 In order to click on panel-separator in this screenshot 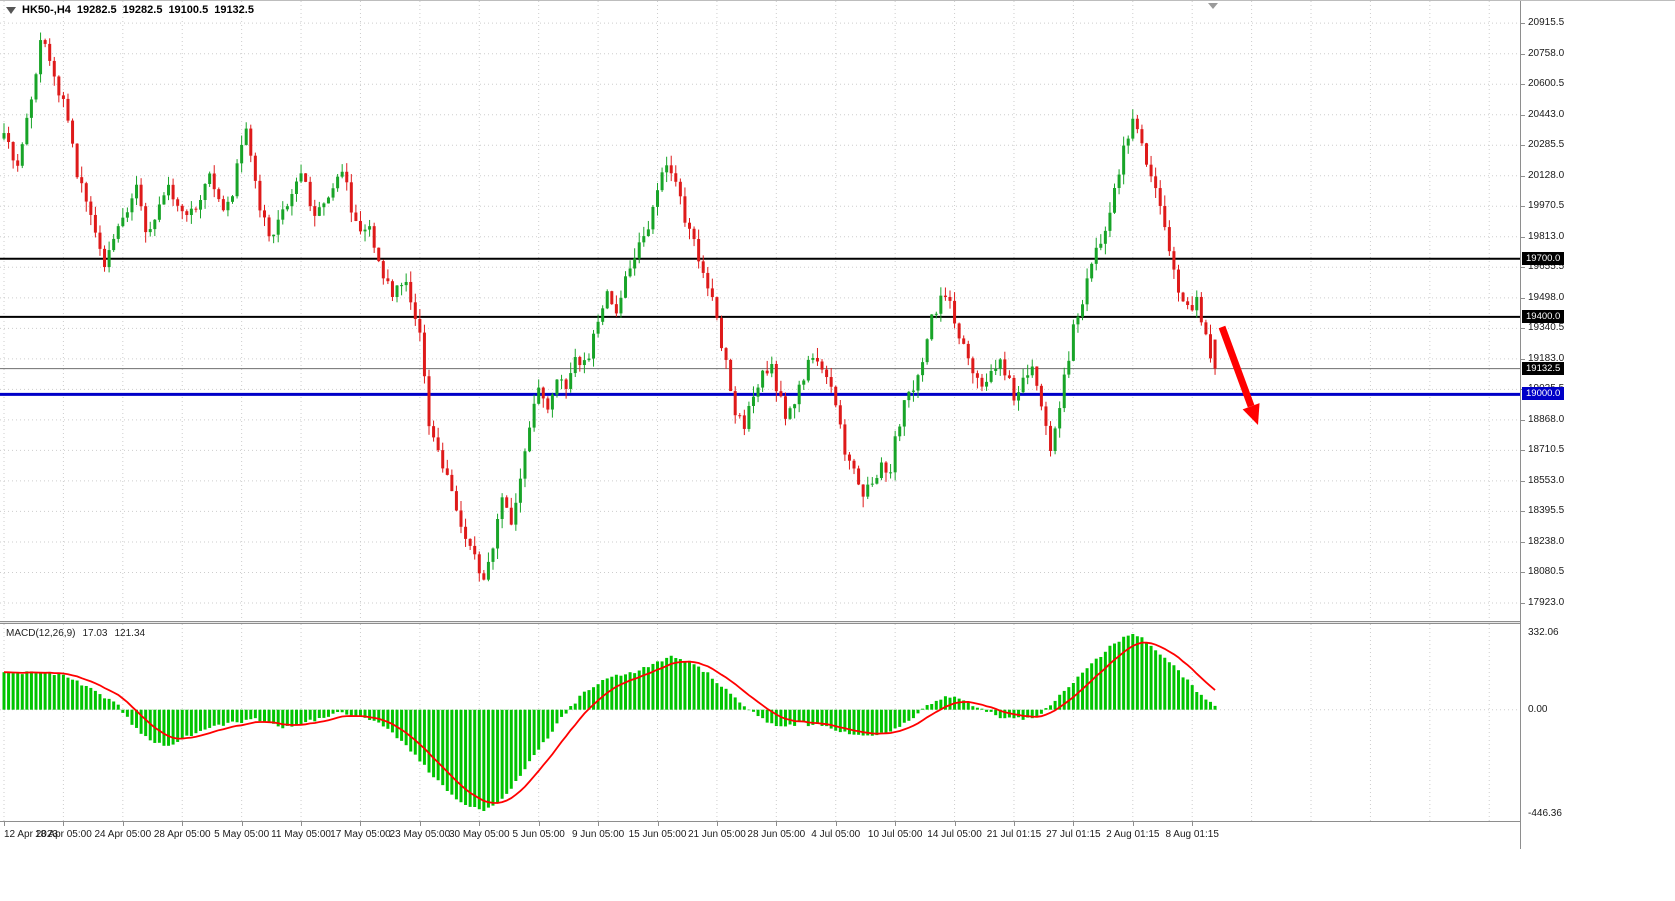, I will do `click(760, 622)`.